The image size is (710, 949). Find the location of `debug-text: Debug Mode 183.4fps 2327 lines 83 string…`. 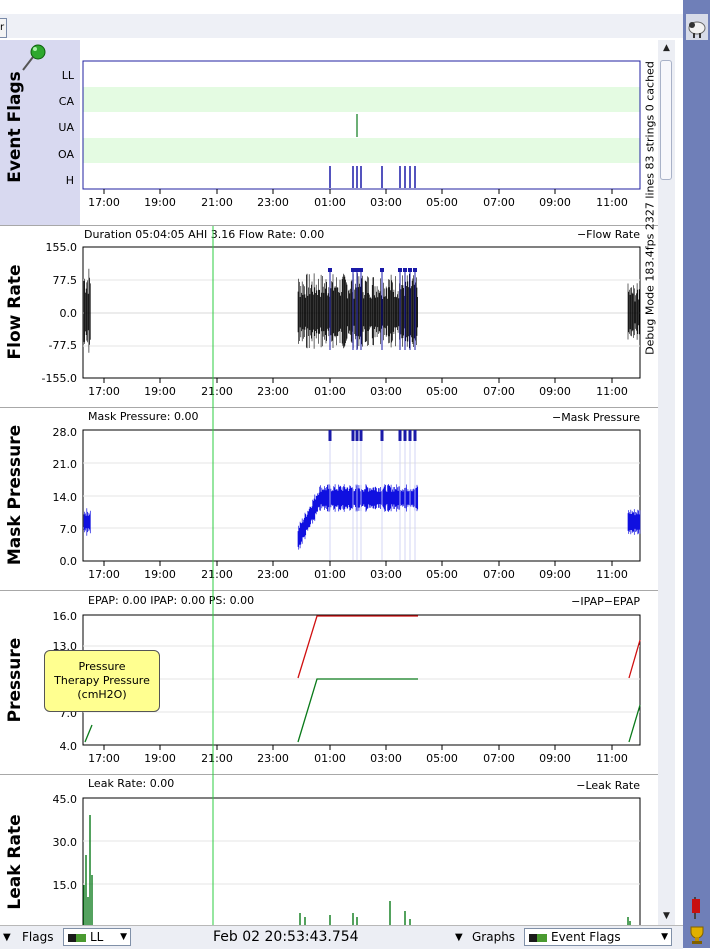

debug-text: Debug Mode 183.4fps 2327 lines 83 string… is located at coordinates (650, 208).